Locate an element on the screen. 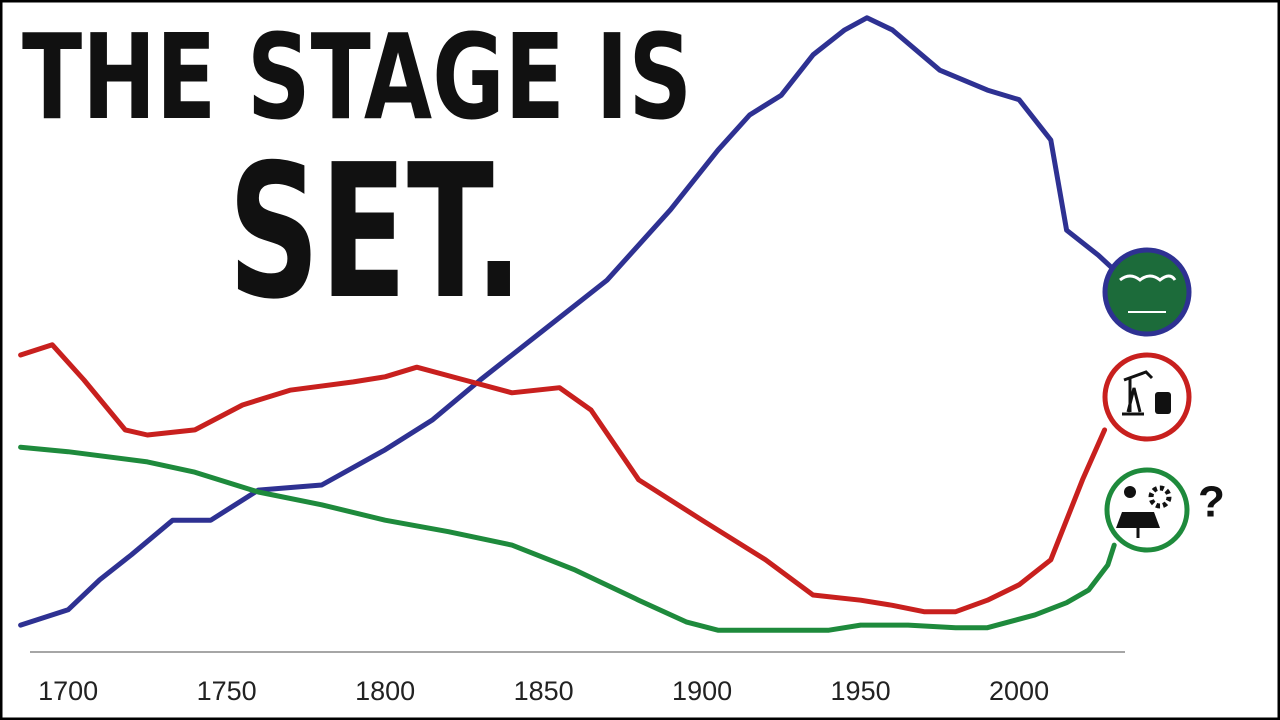  x-tick-label: 1700 is located at coordinates (68, 691).